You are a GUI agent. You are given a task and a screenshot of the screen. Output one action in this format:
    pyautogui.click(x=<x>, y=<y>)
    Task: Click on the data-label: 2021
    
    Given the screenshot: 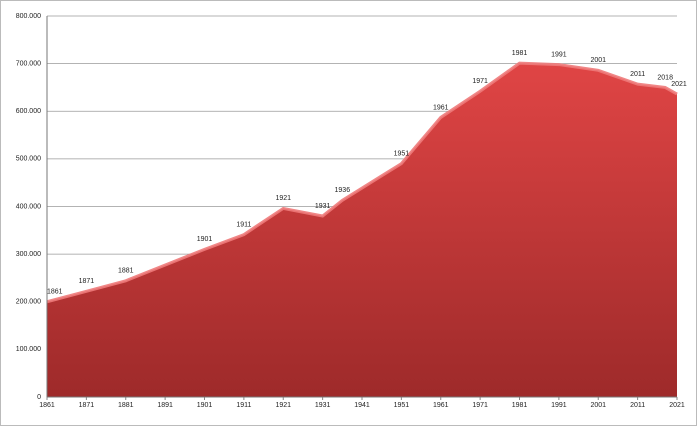 What is the action you would take?
    pyautogui.click(x=679, y=84)
    